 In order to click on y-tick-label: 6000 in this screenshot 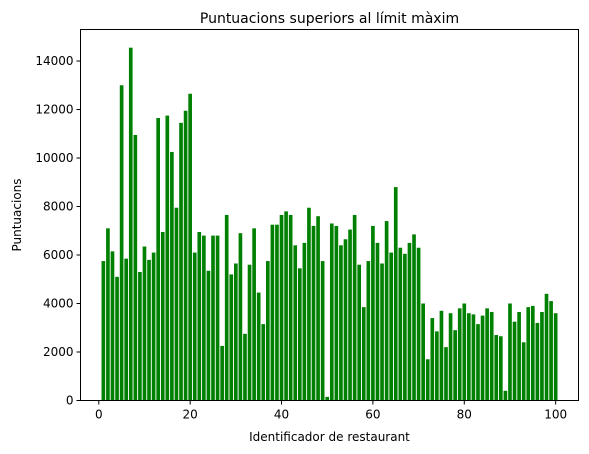, I will do `click(58, 255)`.